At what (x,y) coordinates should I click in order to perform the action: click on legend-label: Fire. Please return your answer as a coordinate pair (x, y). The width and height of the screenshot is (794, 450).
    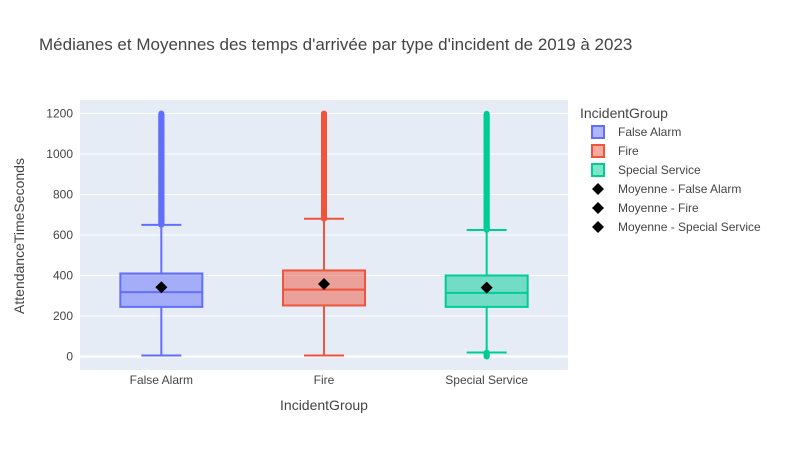
    Looking at the image, I should click on (628, 151).